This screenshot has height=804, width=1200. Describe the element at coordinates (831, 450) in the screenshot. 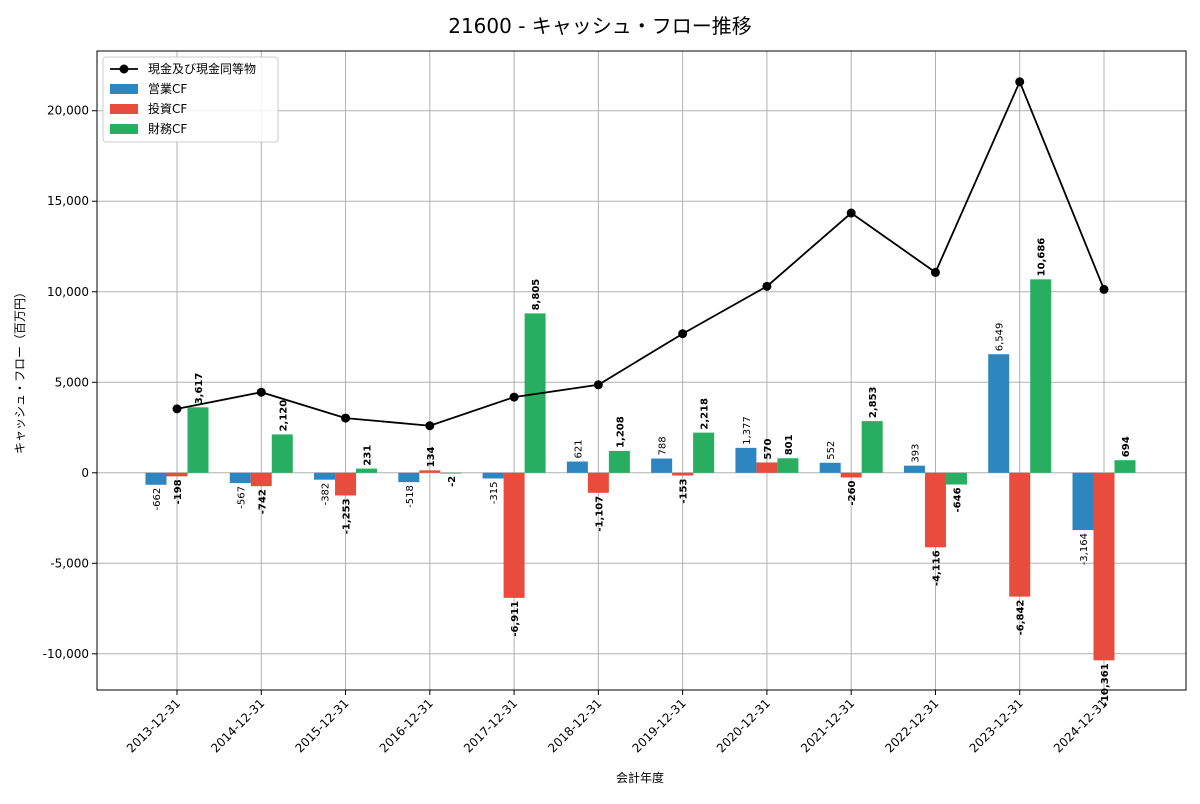

I see `bar-value-label: 552` at that location.